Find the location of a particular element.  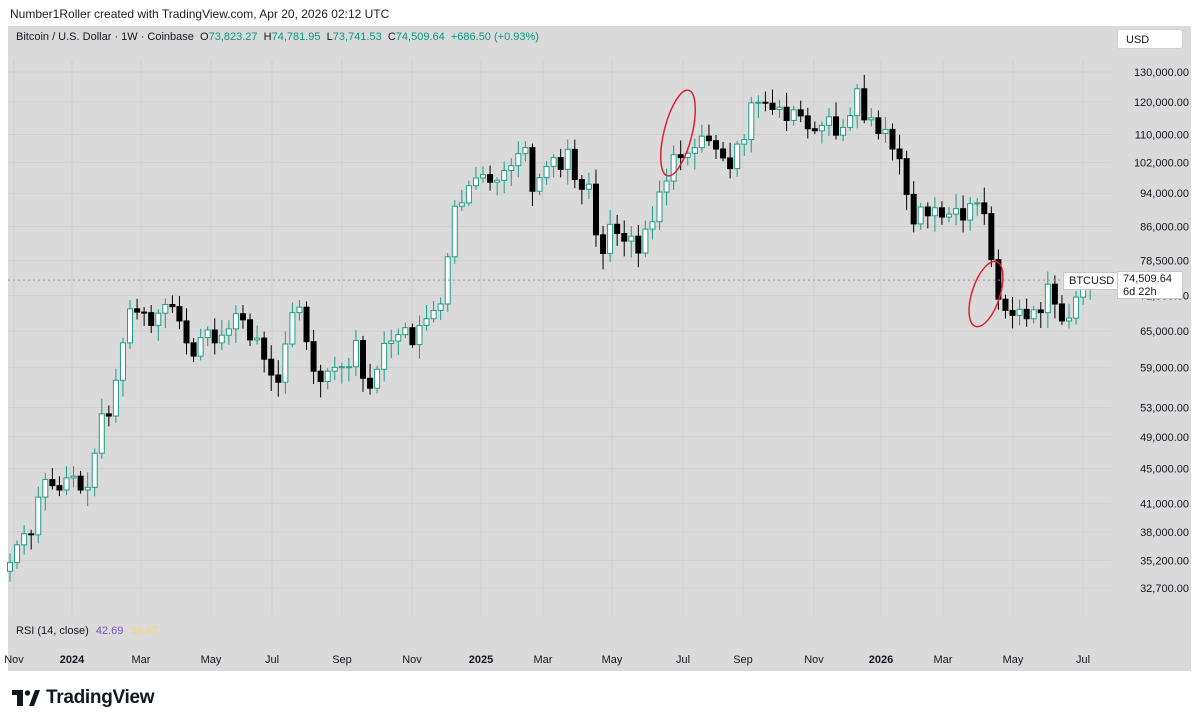

x-tick-label: Jul is located at coordinates (1083, 660).